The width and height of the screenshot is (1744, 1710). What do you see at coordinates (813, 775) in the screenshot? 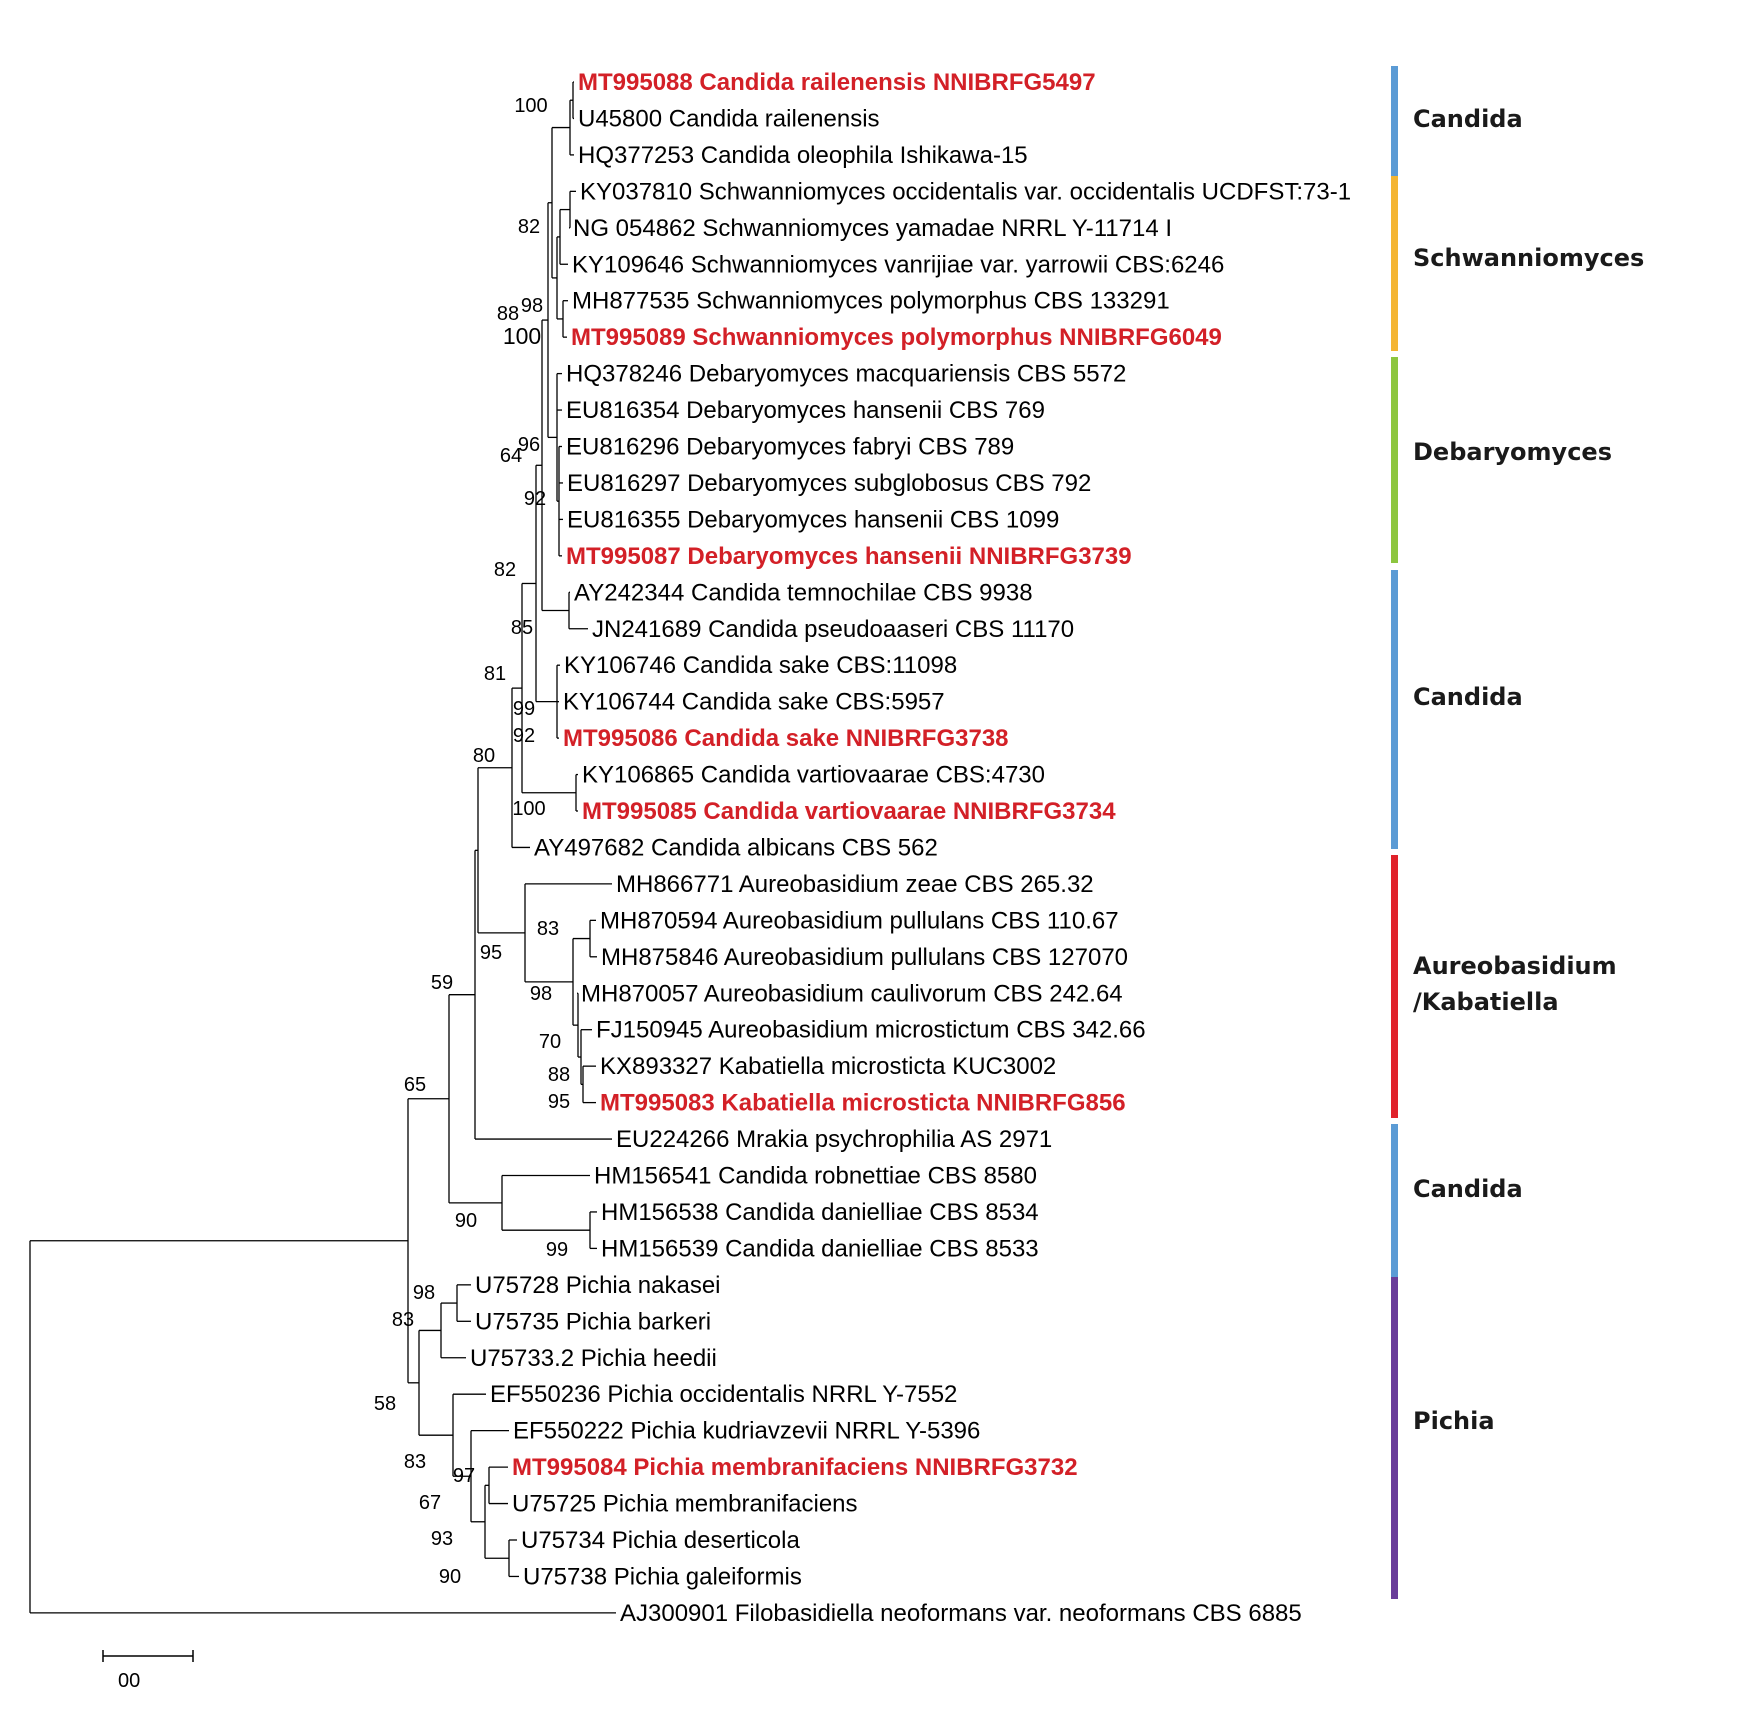
I see `taxon-label: KY106865 Candida vartiovaarae CBS:4730` at bounding box center [813, 775].